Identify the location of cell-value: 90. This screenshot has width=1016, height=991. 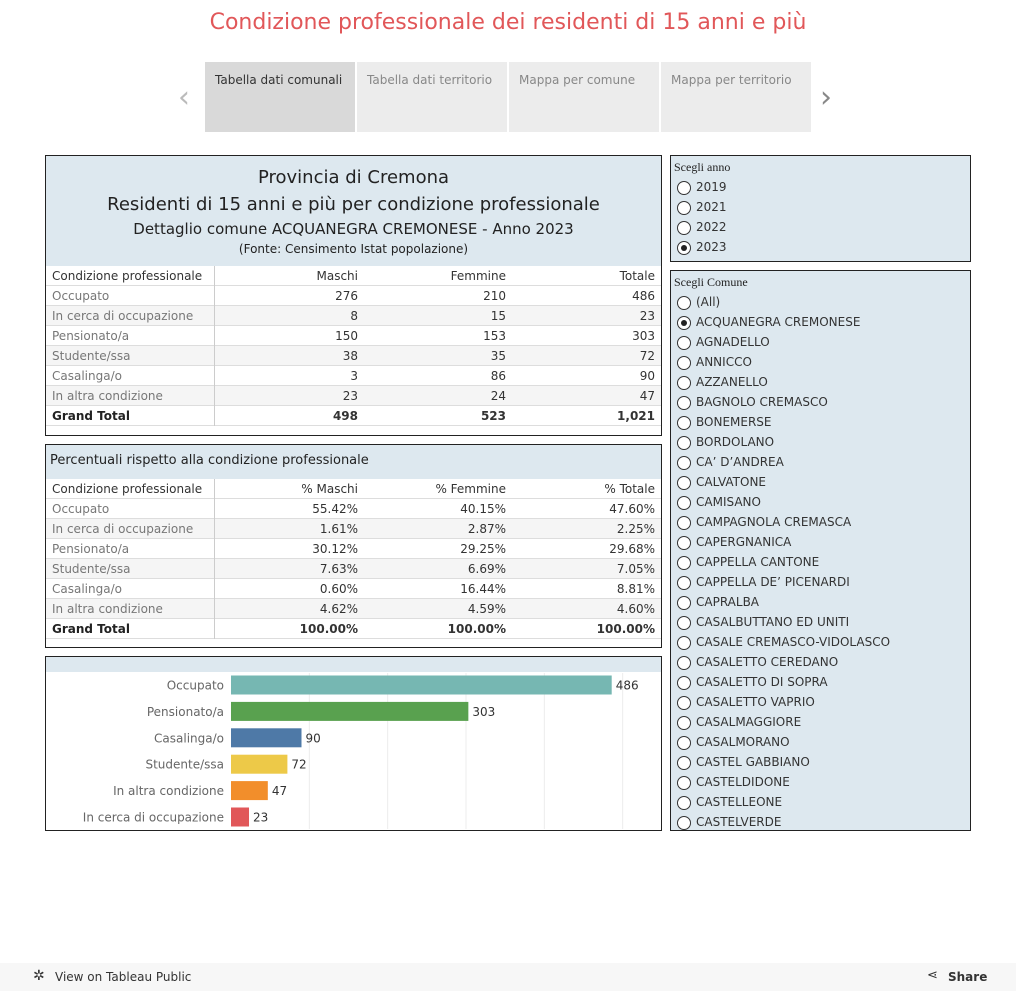
(647, 376).